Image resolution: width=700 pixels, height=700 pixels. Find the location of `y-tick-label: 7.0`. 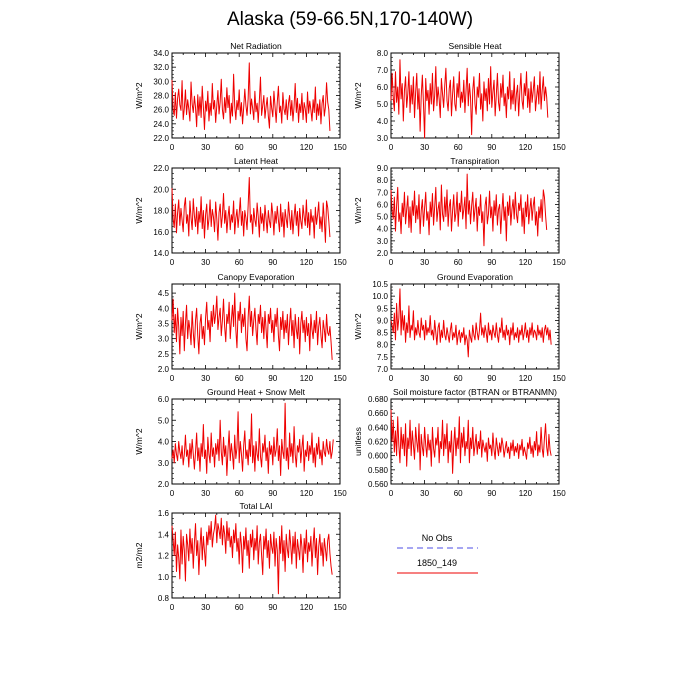

y-tick-label: 7.0 is located at coordinates (383, 192).